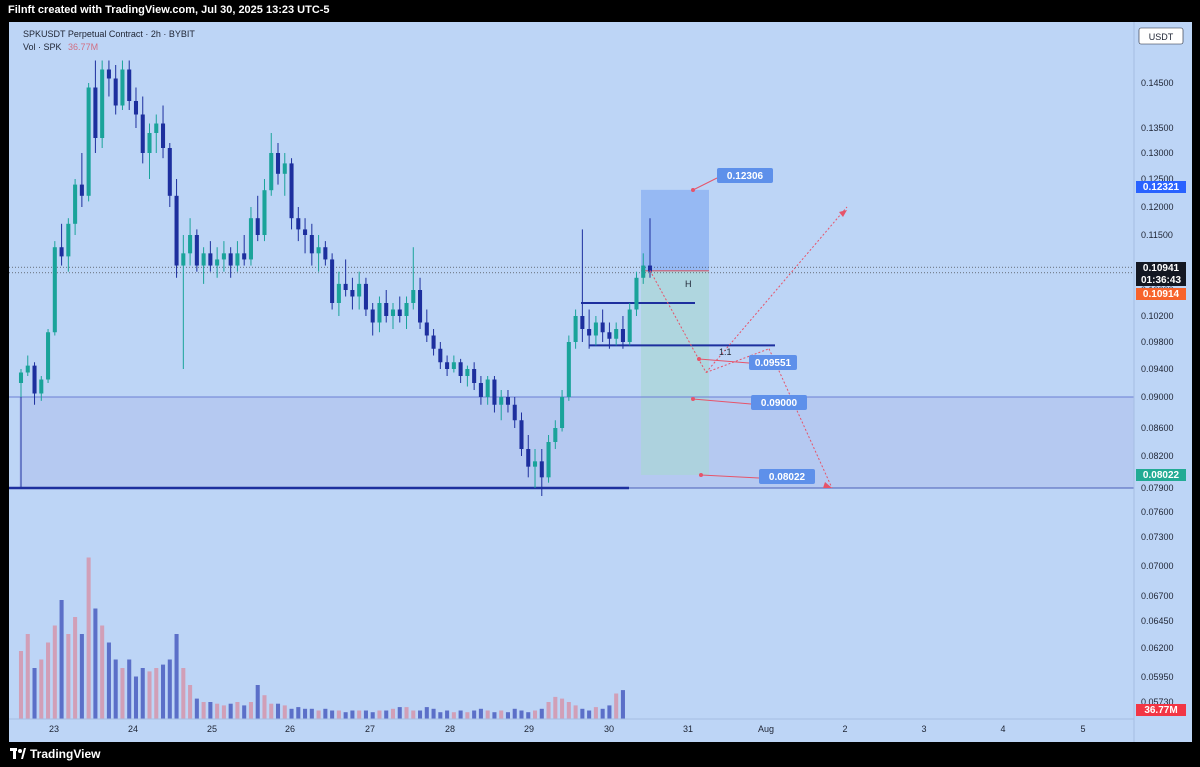 This screenshot has height=767, width=1200. I want to click on y-tick-label: 0.07300, so click(1157, 537).